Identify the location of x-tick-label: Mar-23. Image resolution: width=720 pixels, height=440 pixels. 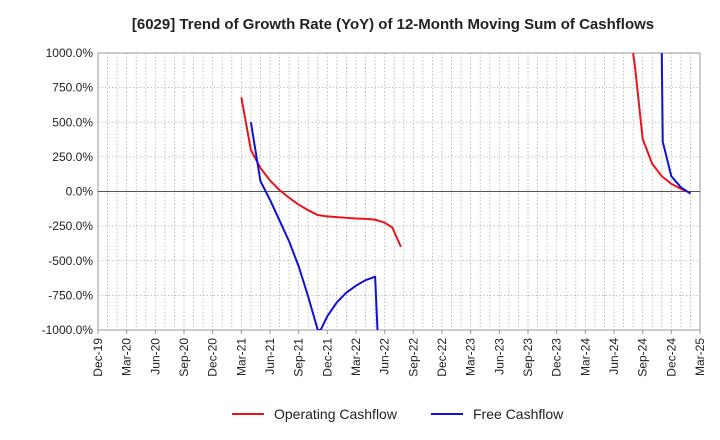
(471, 357).